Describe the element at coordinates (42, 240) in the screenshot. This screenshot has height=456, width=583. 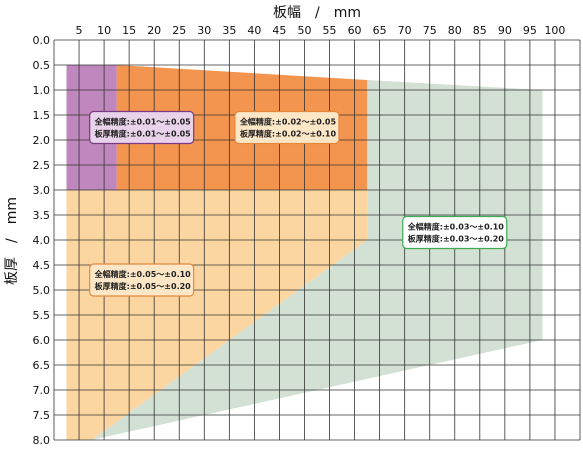
I see `y-tick-label: 4.0` at that location.